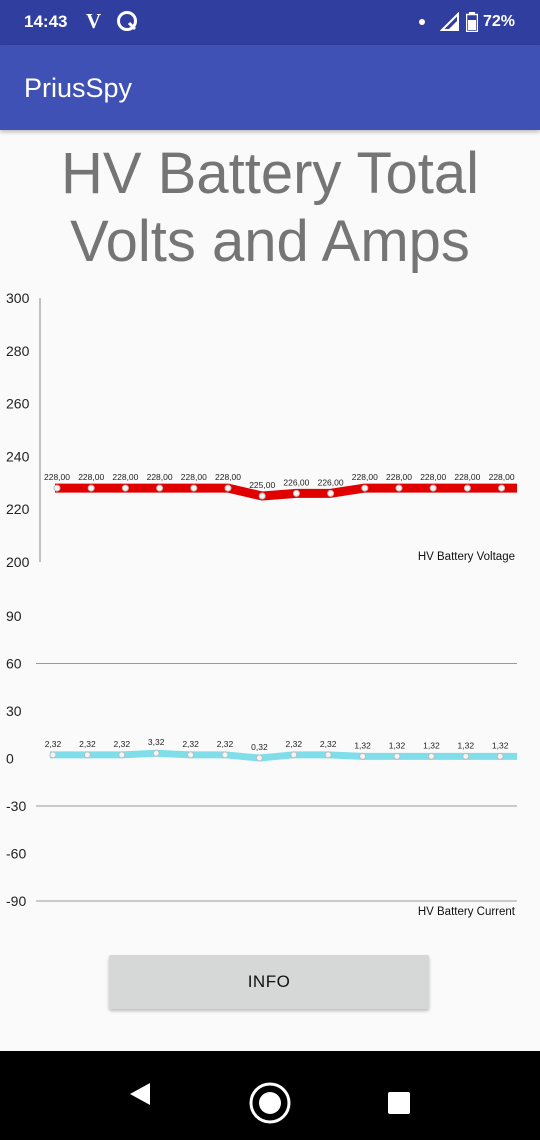 The image size is (540, 1140). What do you see at coordinates (269, 982) in the screenshot?
I see `info-button: INFO` at bounding box center [269, 982].